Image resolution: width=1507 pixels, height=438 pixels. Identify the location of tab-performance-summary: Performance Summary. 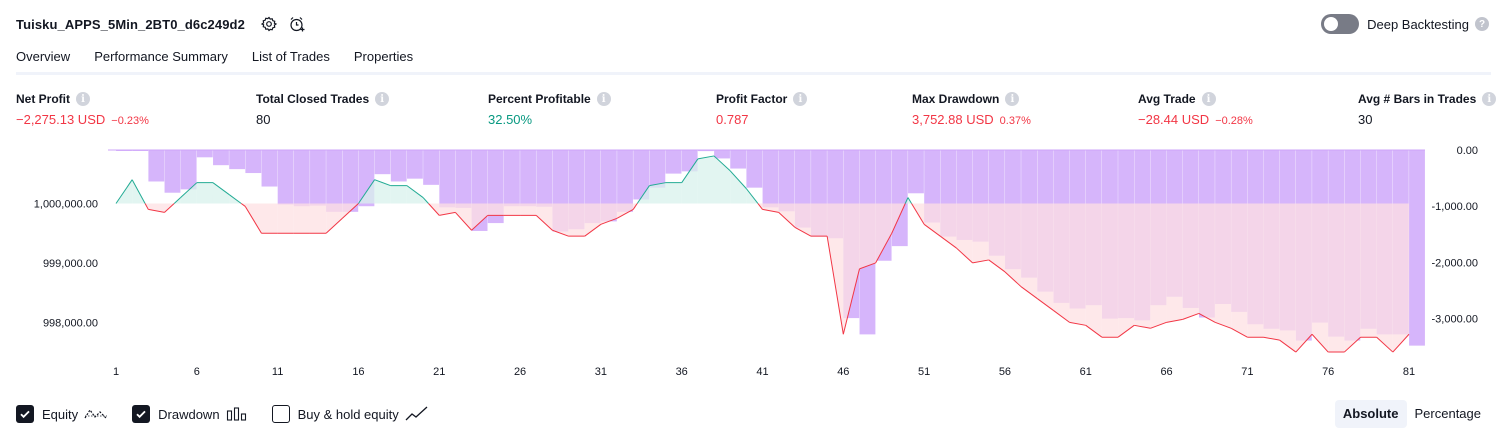
(161, 56).